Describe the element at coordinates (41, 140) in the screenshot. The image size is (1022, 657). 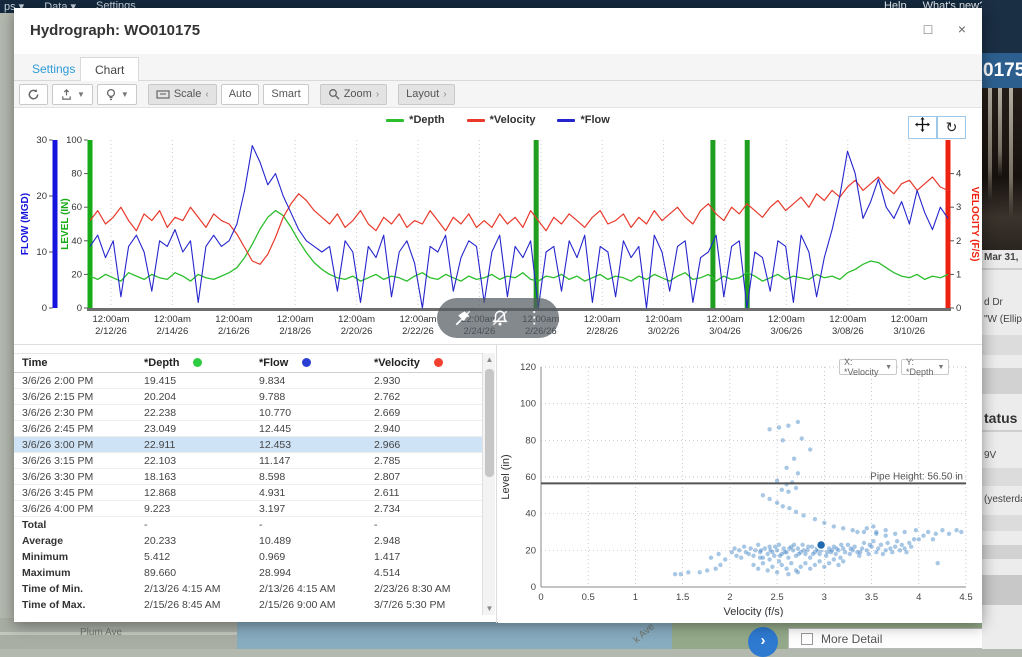
I see `svg-text: 30` at that location.